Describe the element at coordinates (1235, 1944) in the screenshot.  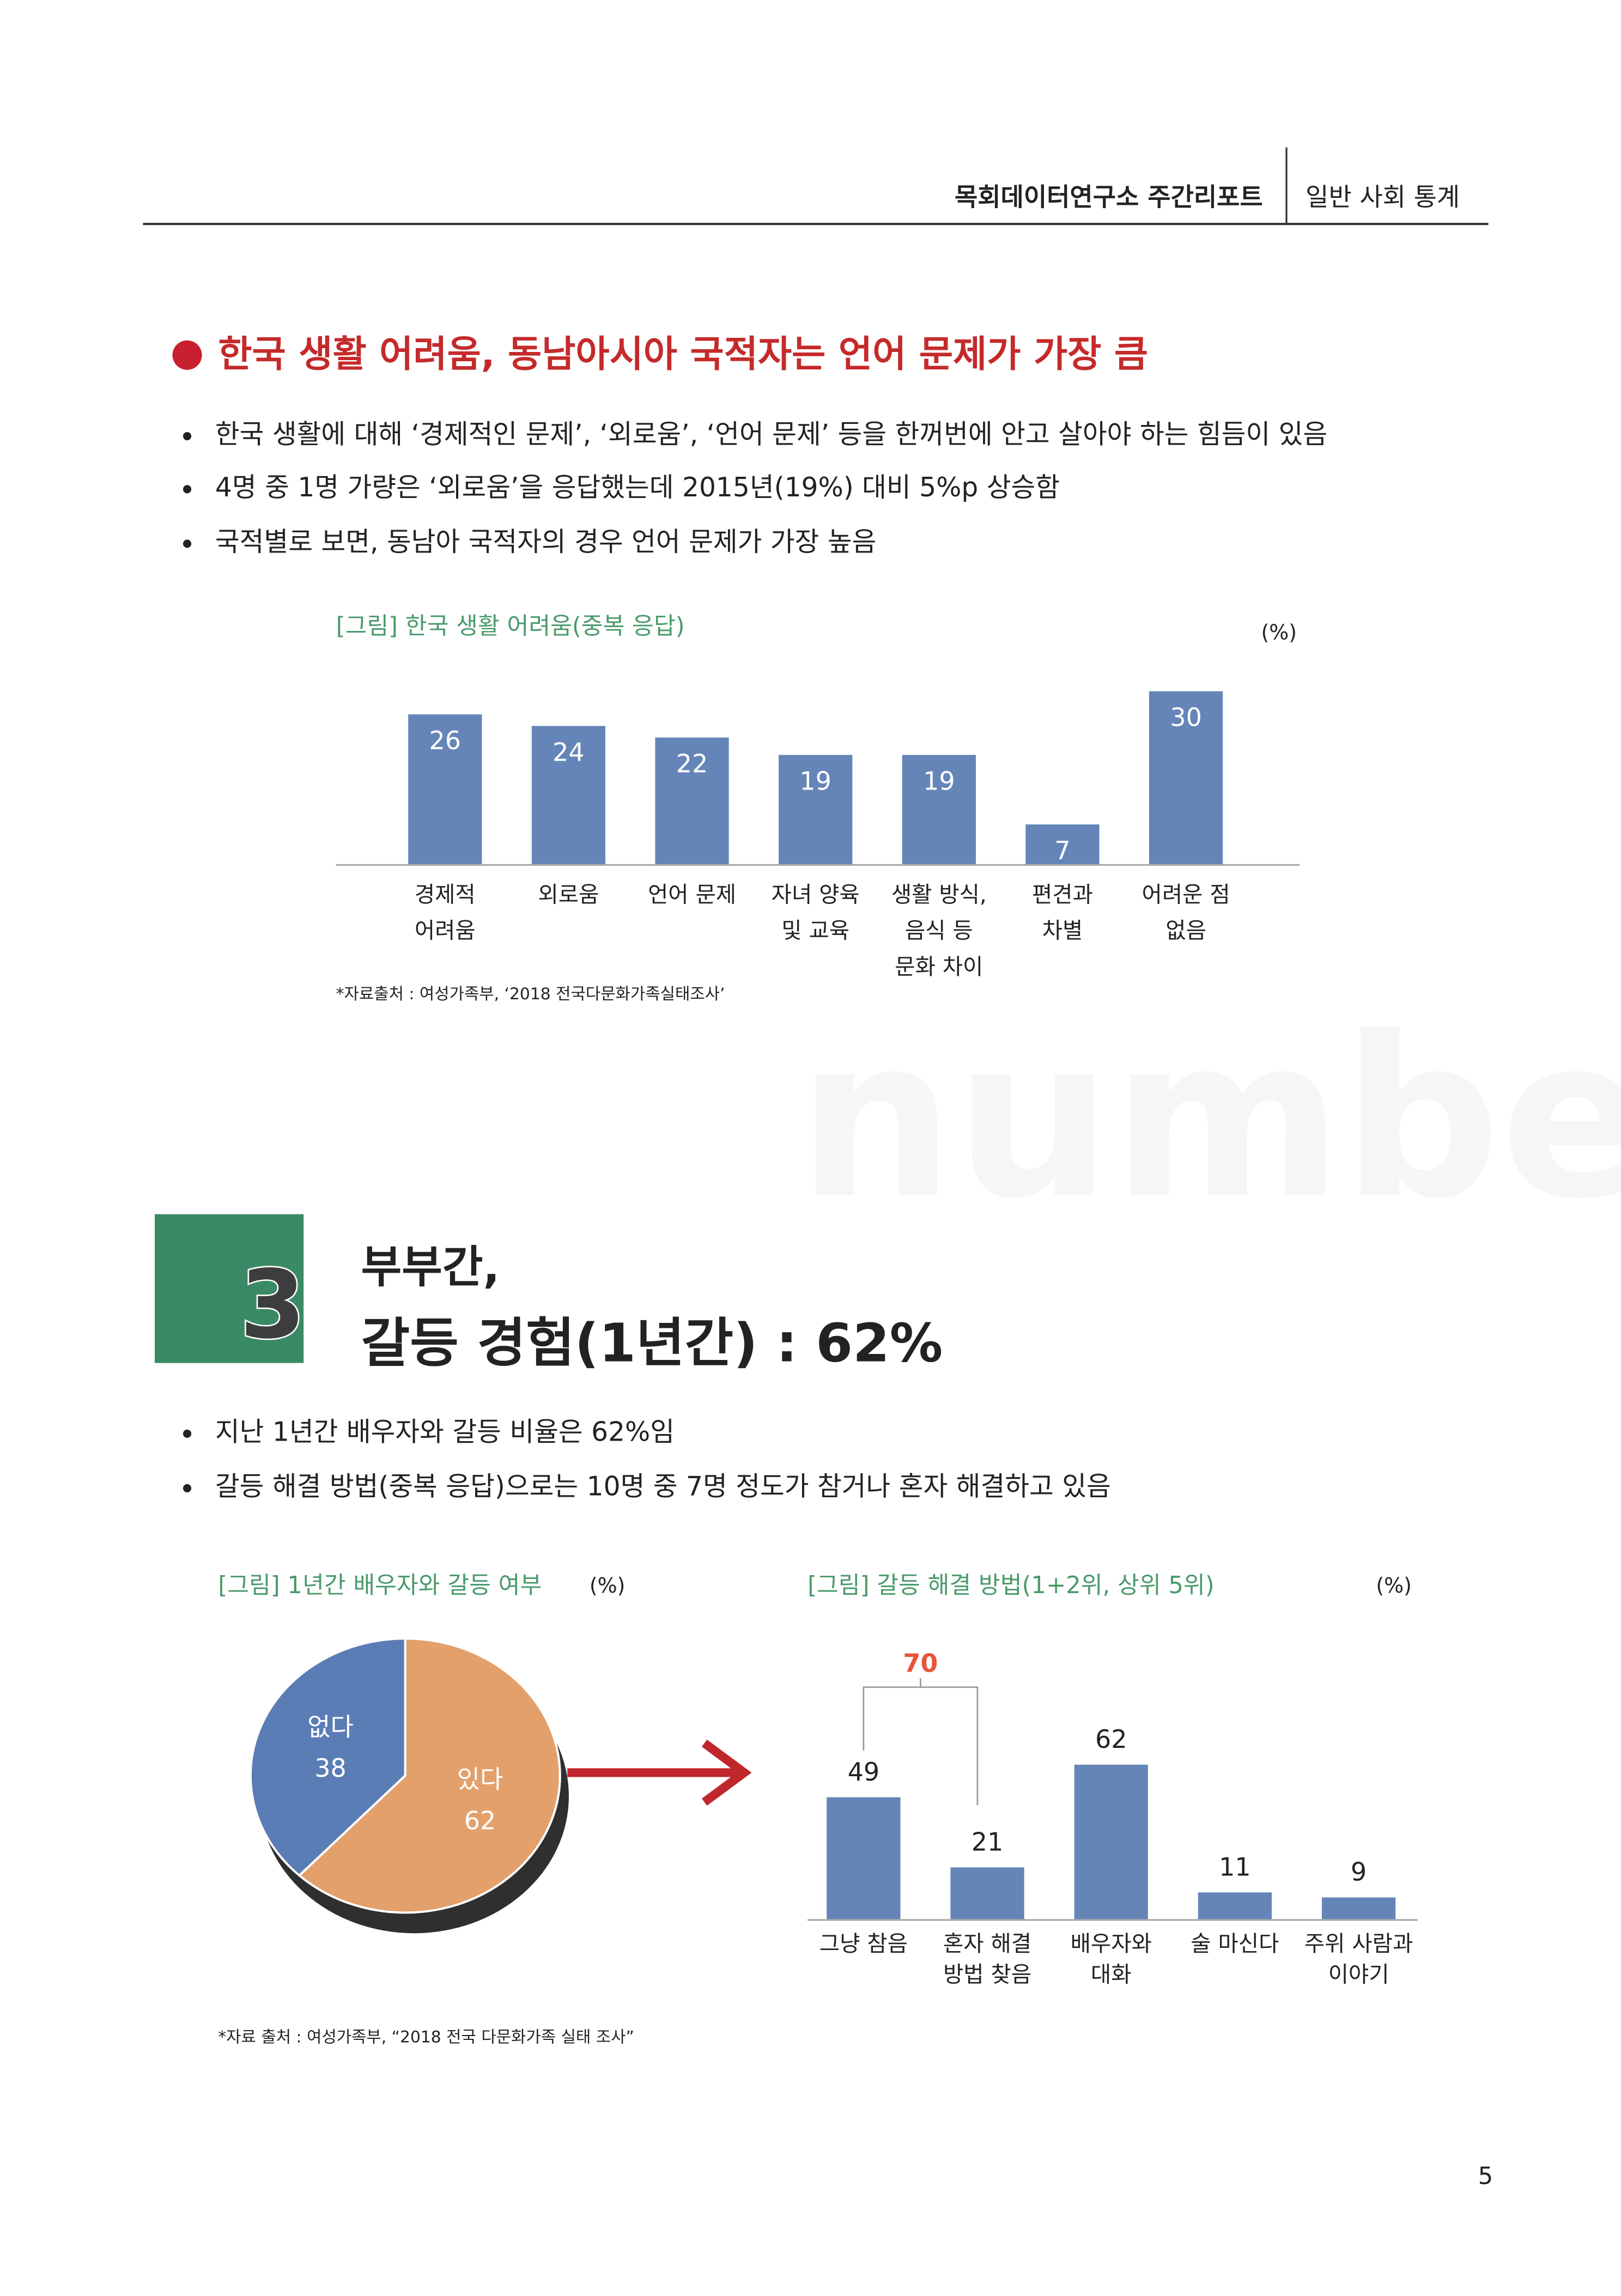
I see `category-label: 술 마신다` at that location.